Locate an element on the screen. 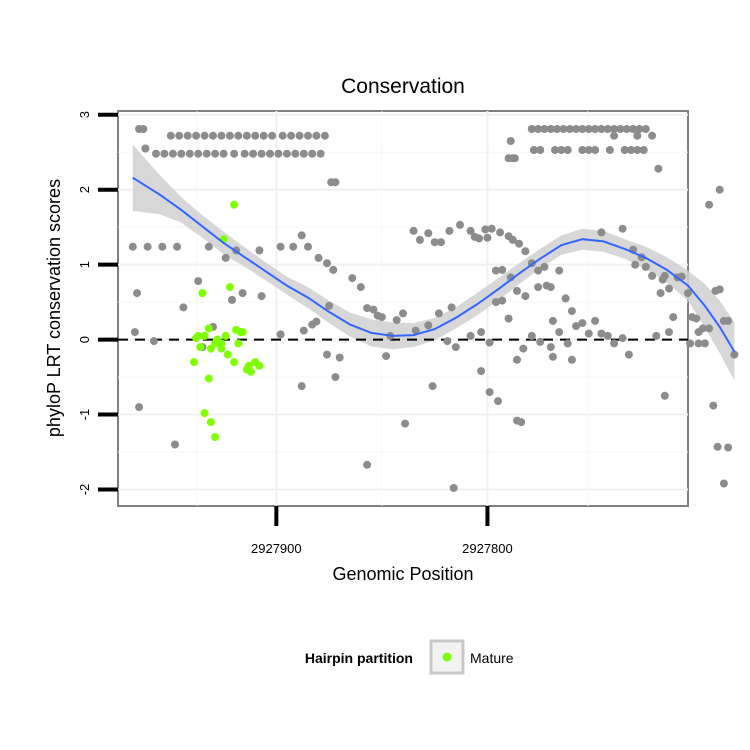  legend: Hairpin partition Mature is located at coordinates (409, 657).